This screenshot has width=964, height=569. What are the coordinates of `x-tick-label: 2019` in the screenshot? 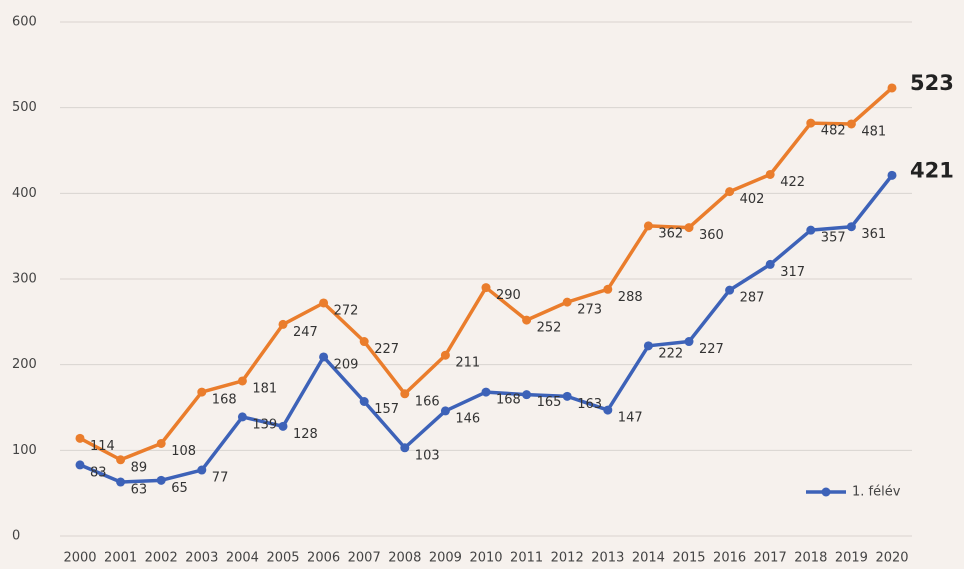 It's located at (851, 558).